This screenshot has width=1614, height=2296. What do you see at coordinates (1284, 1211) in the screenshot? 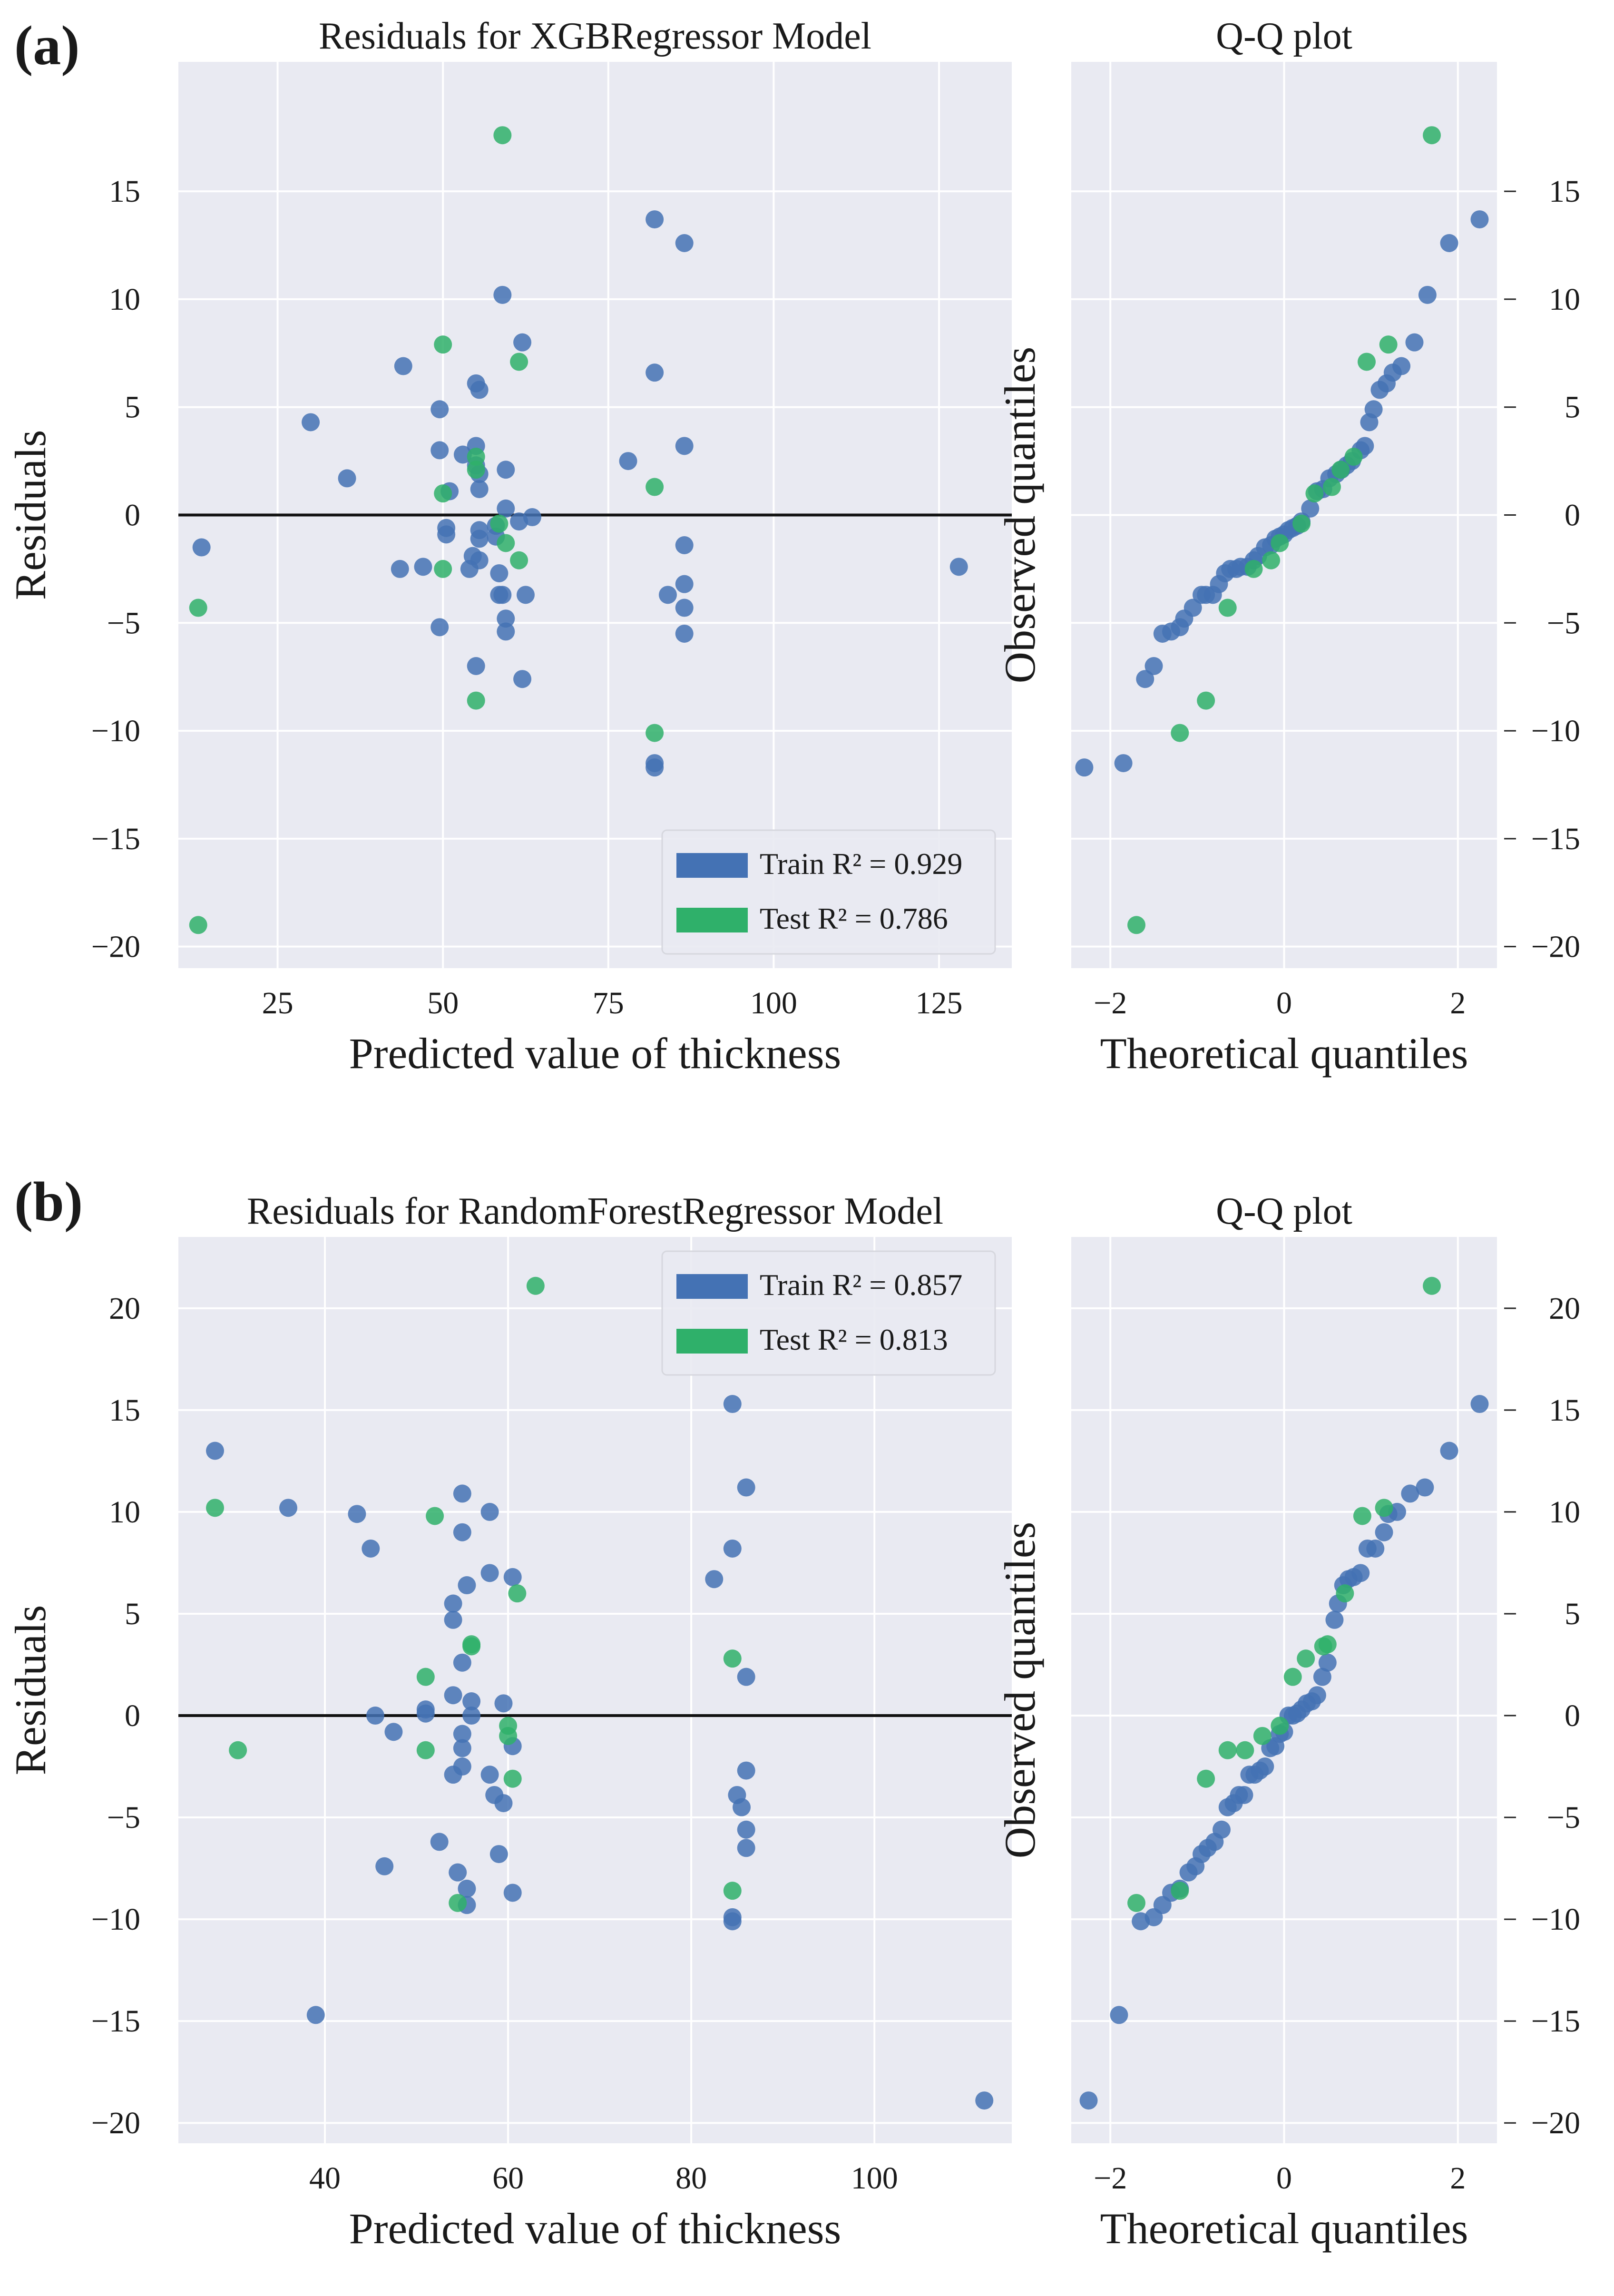
I see `plot-title: Q-Q plot` at bounding box center [1284, 1211].